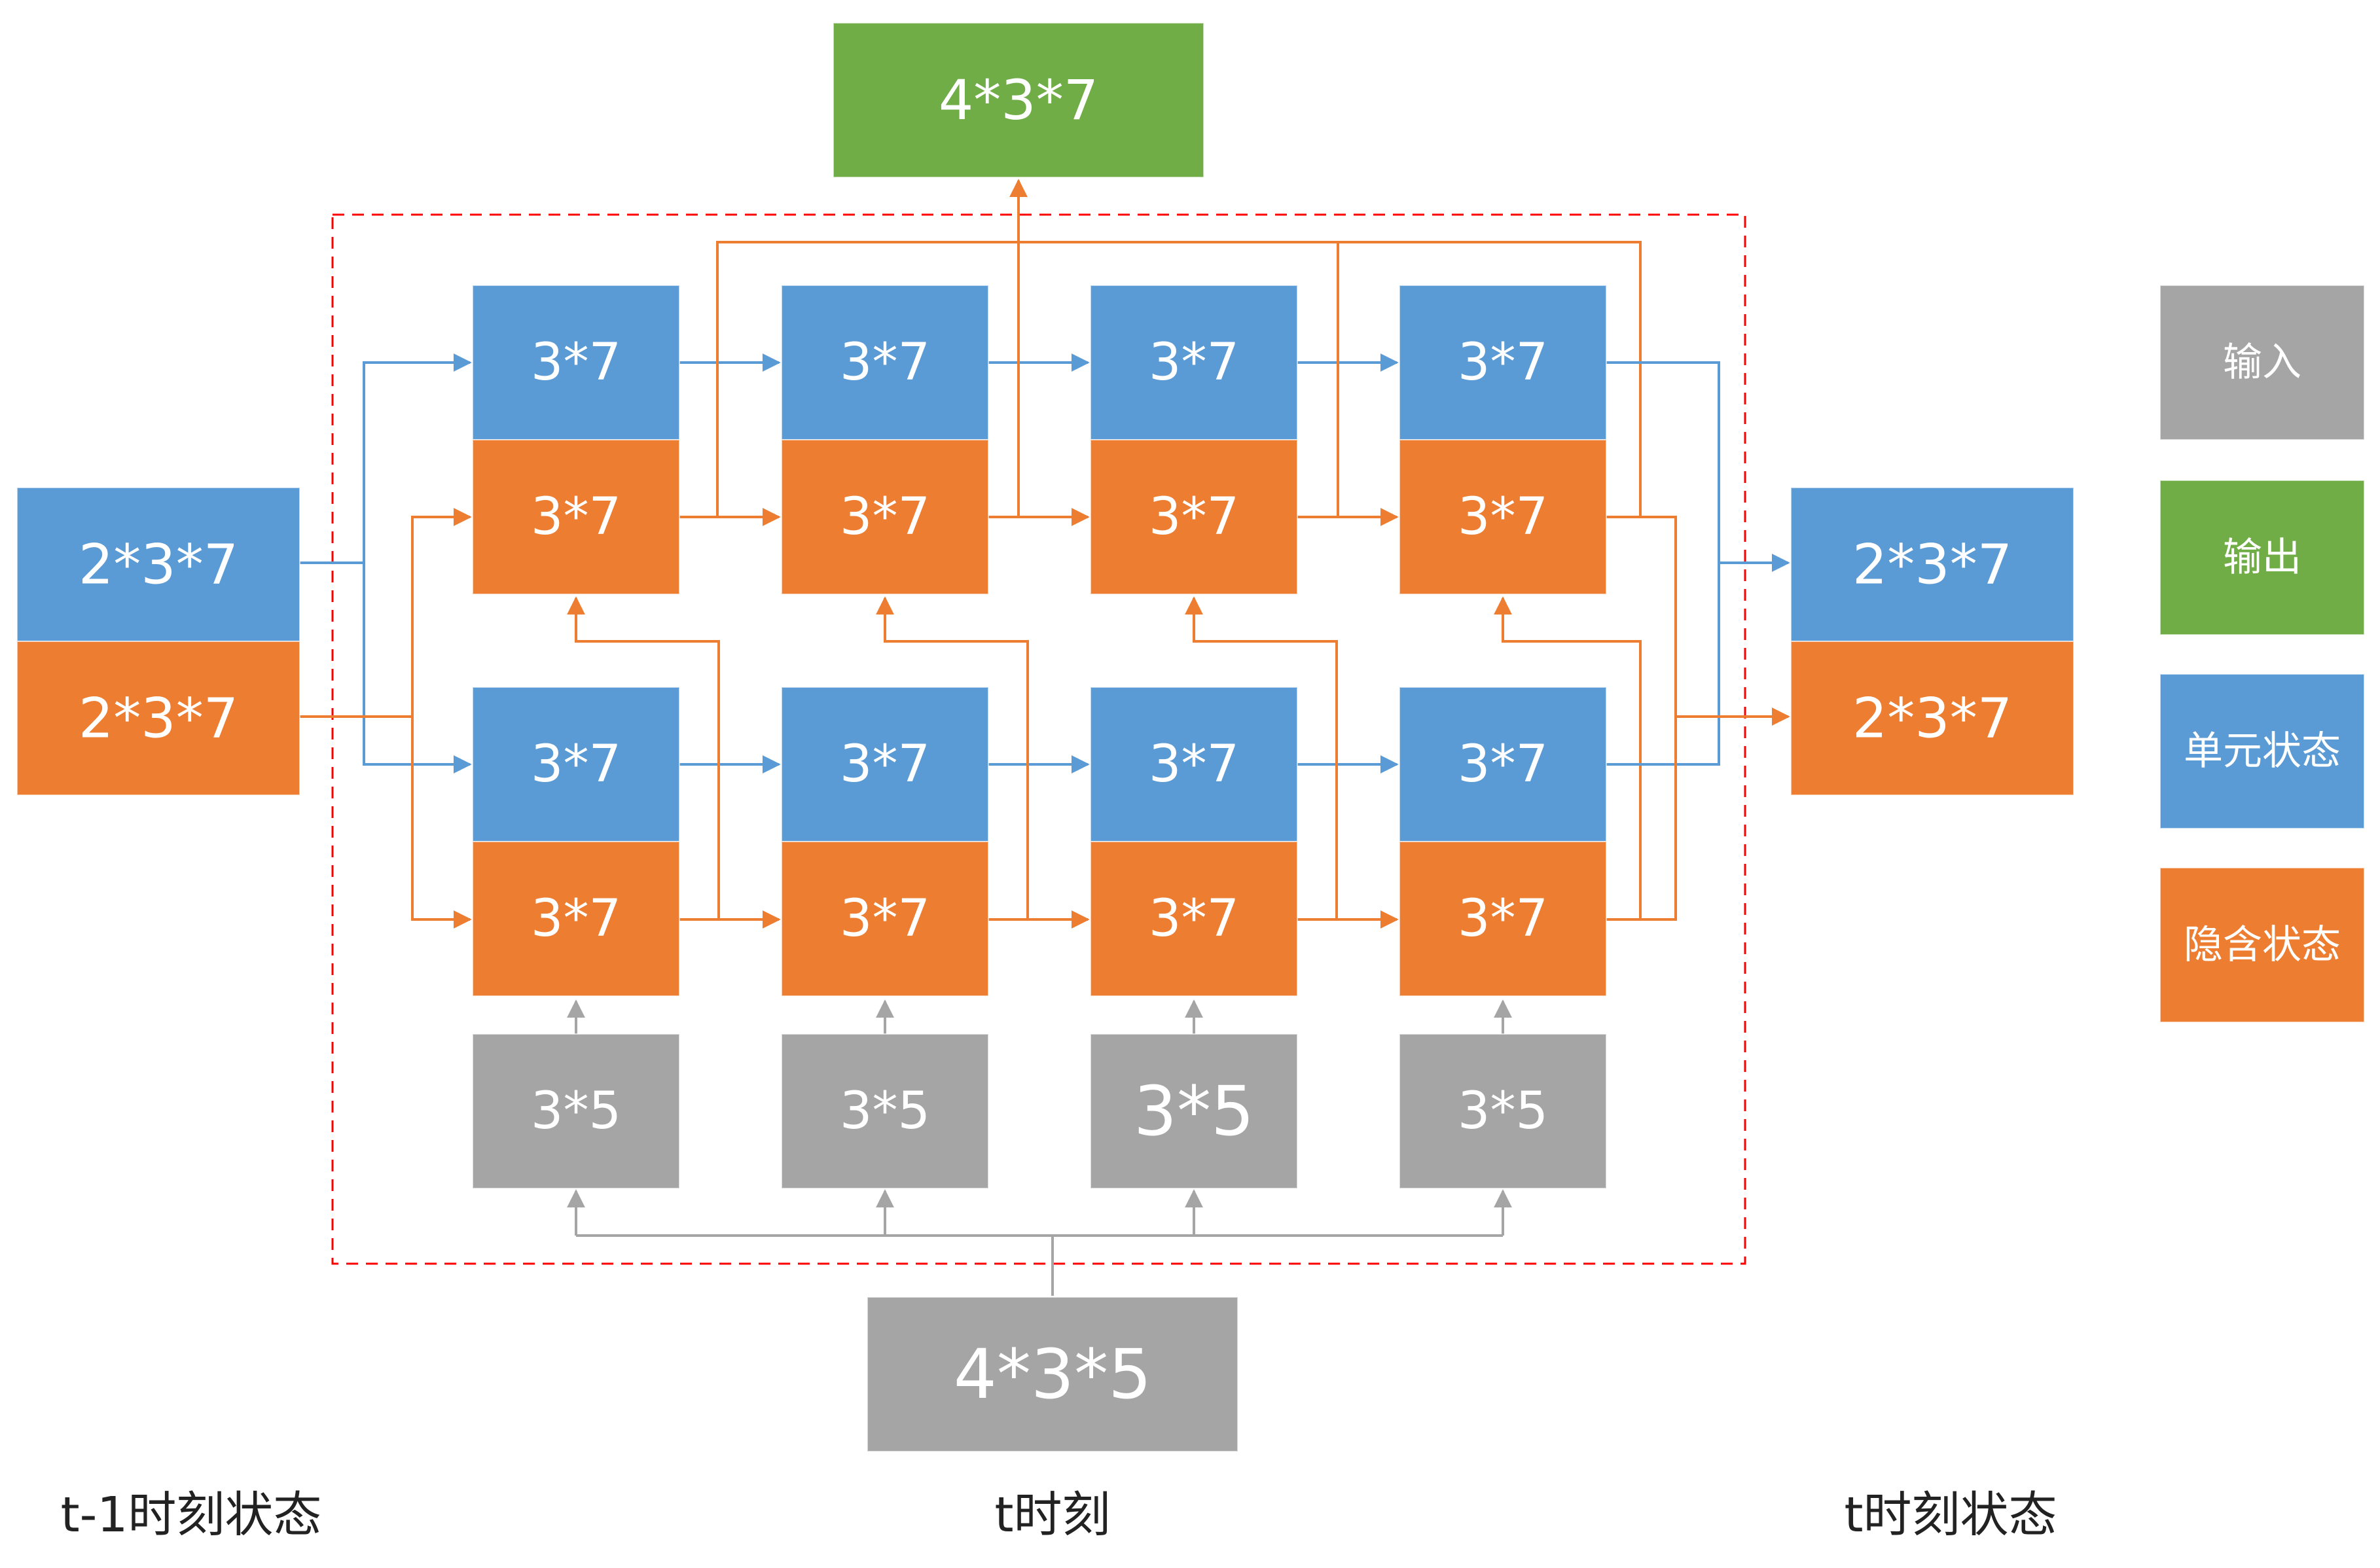 The height and width of the screenshot is (1568, 2380). Describe the element at coordinates (386, 459) in the screenshot. I see `prev-cell-to-l2` at that location.